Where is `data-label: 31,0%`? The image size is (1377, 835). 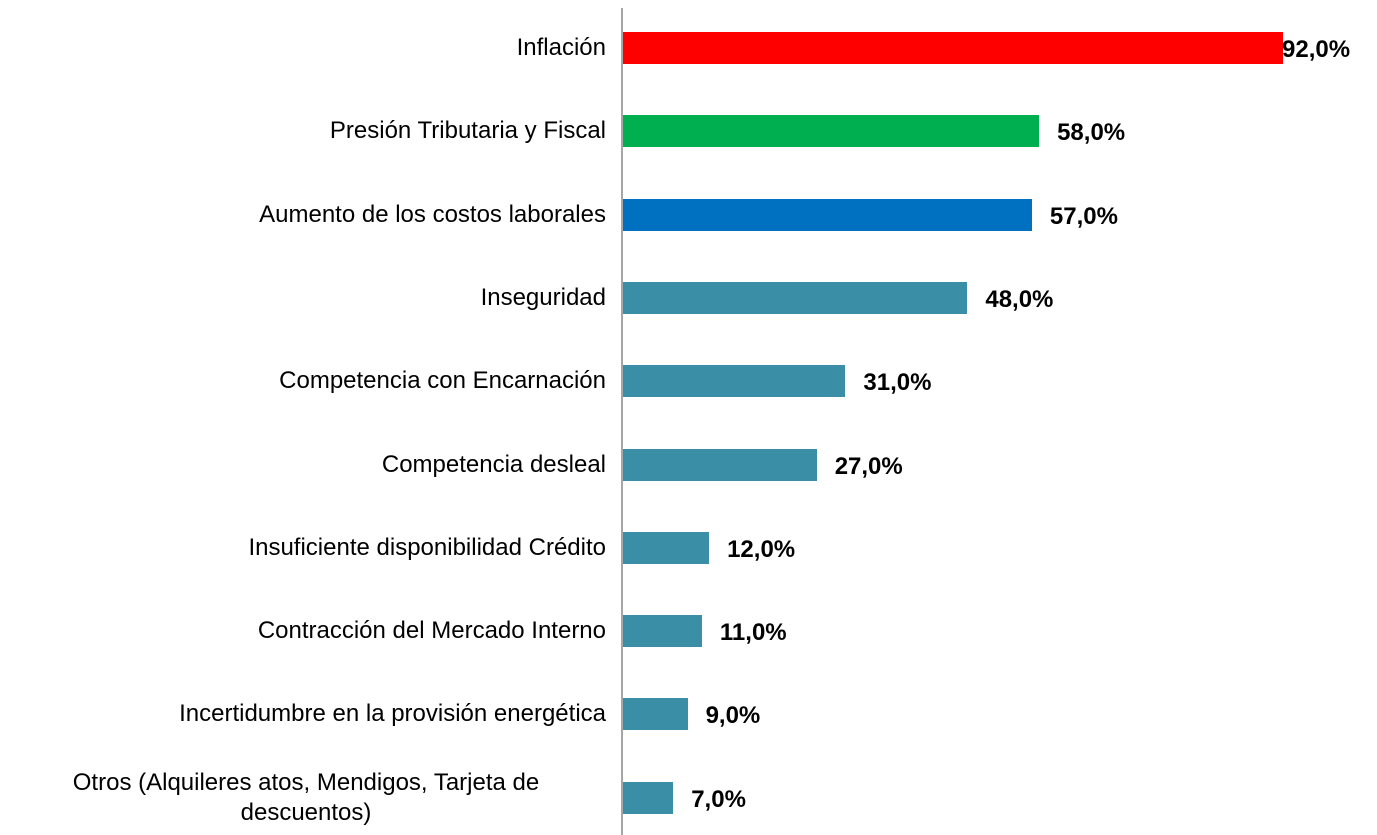
data-label: 31,0% is located at coordinates (897, 383).